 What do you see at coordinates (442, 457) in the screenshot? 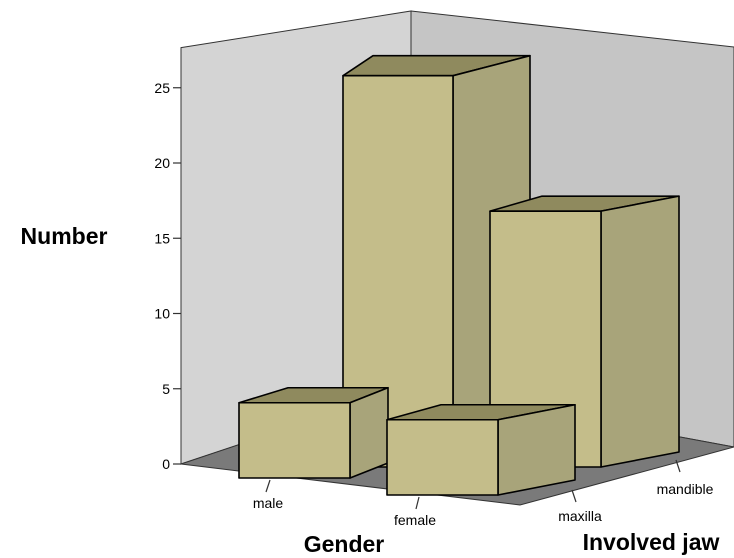
I see `bar-female-maxilla-front` at bounding box center [442, 457].